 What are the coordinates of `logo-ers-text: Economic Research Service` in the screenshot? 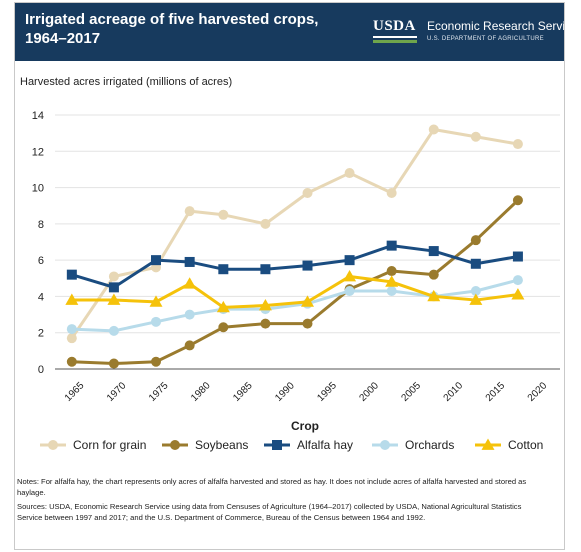 It's located at (496, 26).